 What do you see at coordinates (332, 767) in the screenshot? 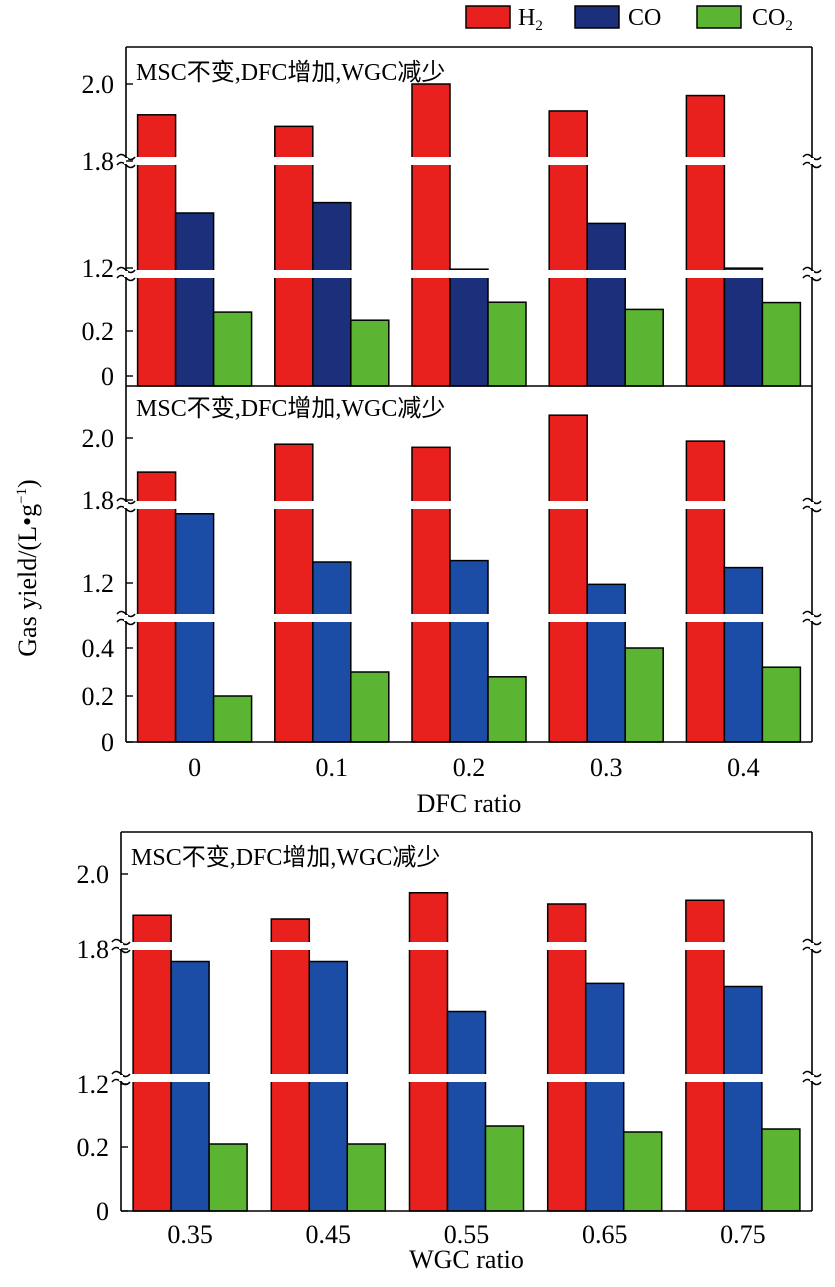
I see `x-tick-label: 0.1` at bounding box center [332, 767].